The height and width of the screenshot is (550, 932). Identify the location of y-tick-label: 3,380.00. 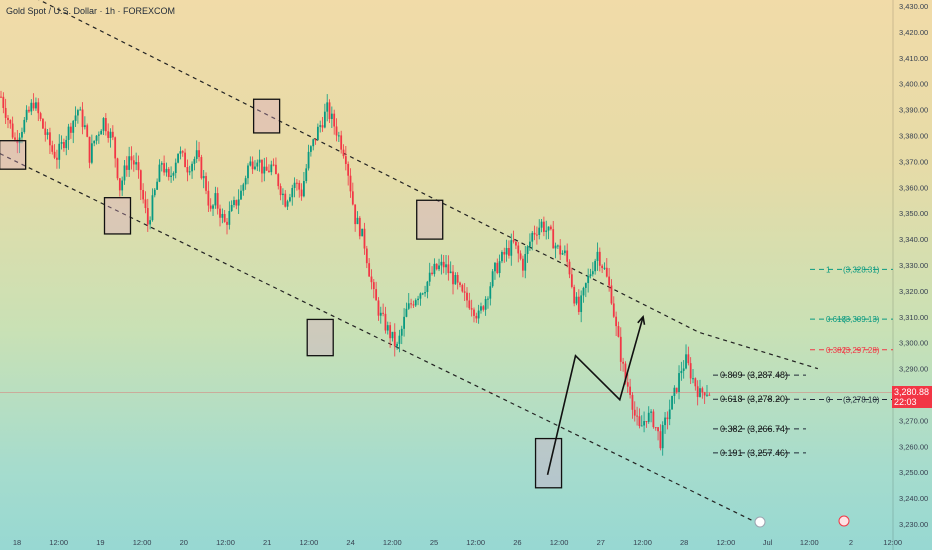
(913, 136).